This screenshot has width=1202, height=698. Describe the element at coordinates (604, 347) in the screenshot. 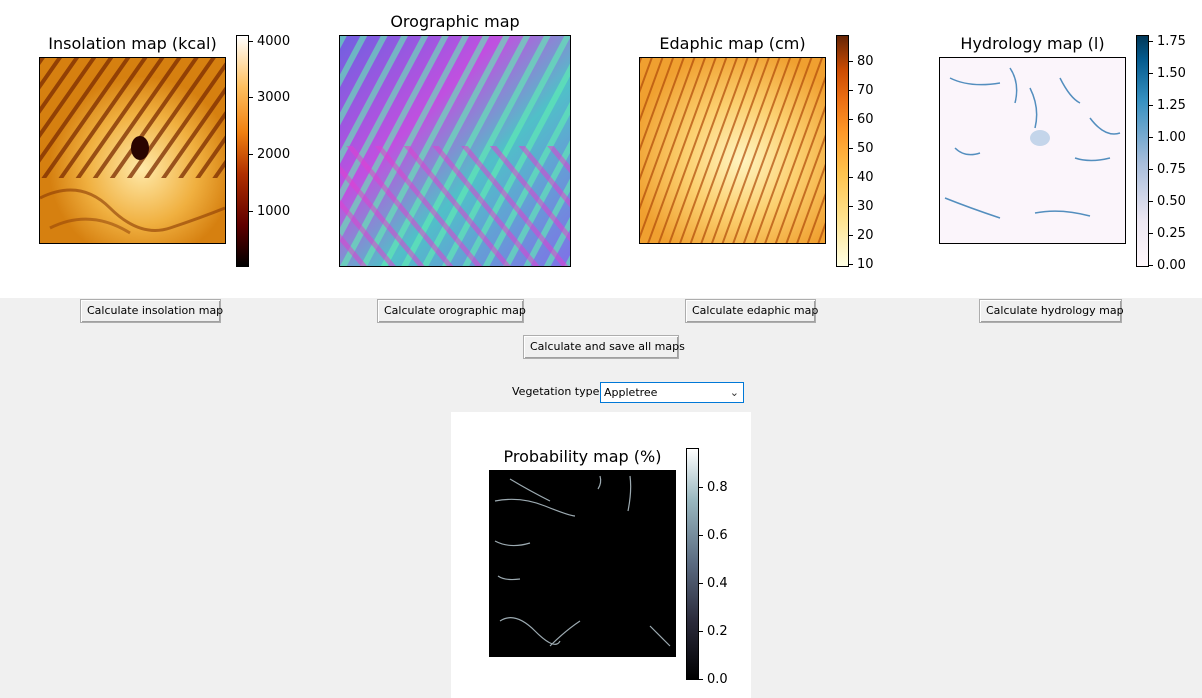

I see `calculate-save-all-button: Calculate and save all maps` at that location.